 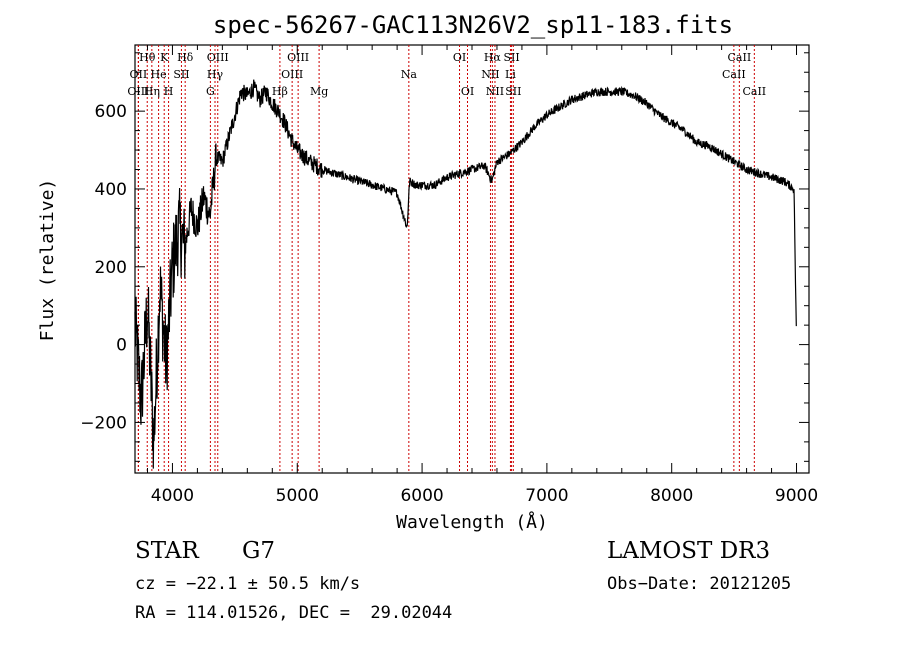 What do you see at coordinates (215, 74) in the screenshot?
I see `line-marker-label: Hγ` at bounding box center [215, 74].